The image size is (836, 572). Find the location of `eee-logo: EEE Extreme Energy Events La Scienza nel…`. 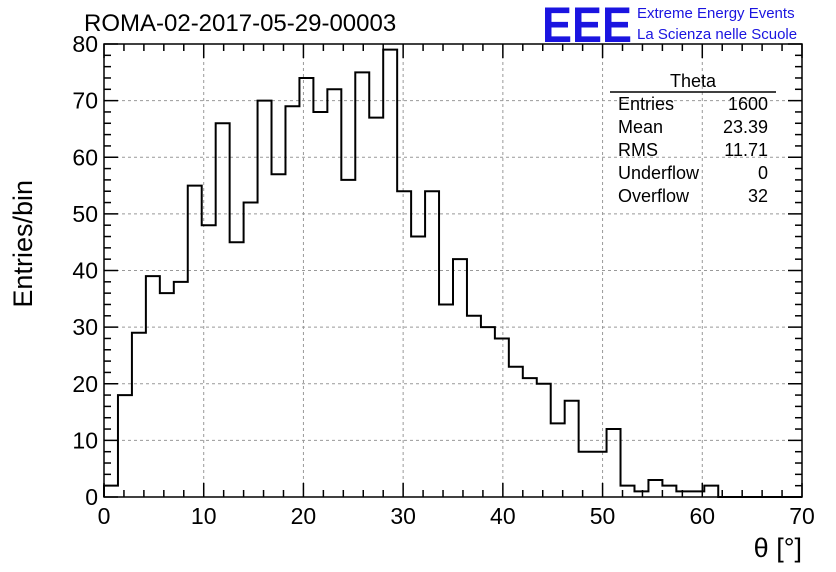

eee-logo: EEE Extreme Energy Events La Scienza nel… is located at coordinates (669, 26).